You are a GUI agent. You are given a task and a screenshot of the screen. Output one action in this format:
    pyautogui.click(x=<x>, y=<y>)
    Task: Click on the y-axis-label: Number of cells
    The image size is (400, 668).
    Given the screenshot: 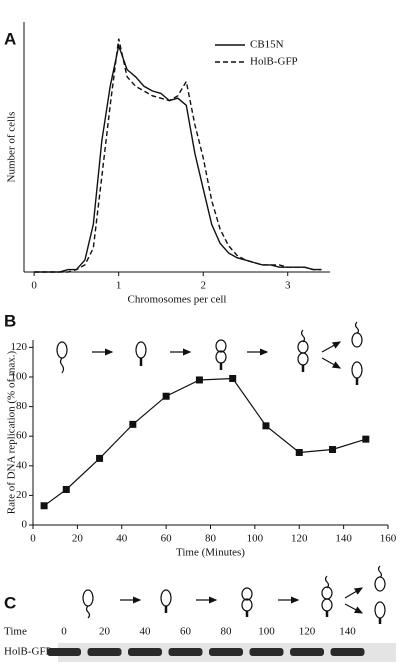 What is the action you would take?
    pyautogui.click(x=12, y=147)
    